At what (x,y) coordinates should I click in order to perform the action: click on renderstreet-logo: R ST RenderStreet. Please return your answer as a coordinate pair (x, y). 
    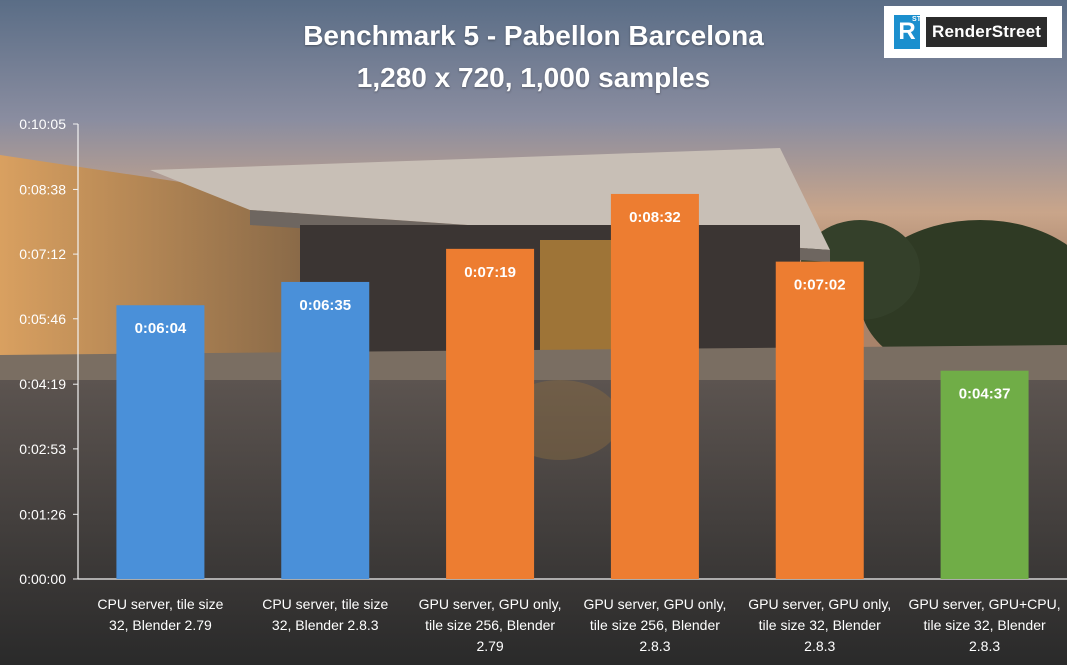
    Looking at the image, I should click on (973, 32).